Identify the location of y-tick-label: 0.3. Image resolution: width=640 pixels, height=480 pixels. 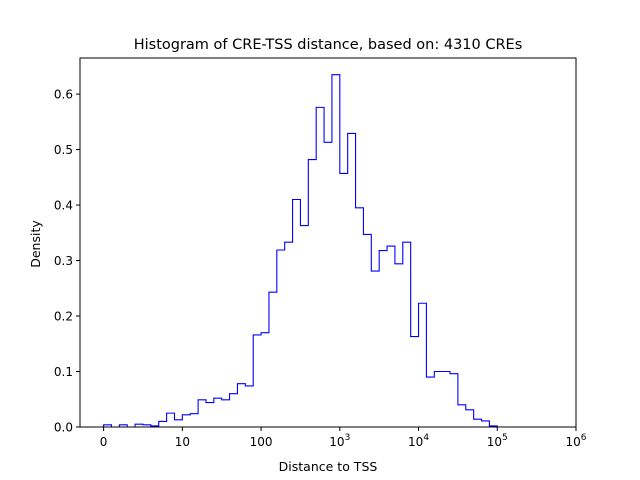
(63, 261).